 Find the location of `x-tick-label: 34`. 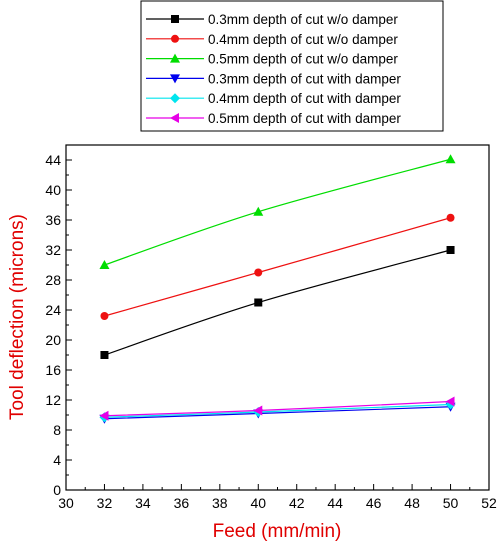

x-tick-label: 34 is located at coordinates (143, 503).